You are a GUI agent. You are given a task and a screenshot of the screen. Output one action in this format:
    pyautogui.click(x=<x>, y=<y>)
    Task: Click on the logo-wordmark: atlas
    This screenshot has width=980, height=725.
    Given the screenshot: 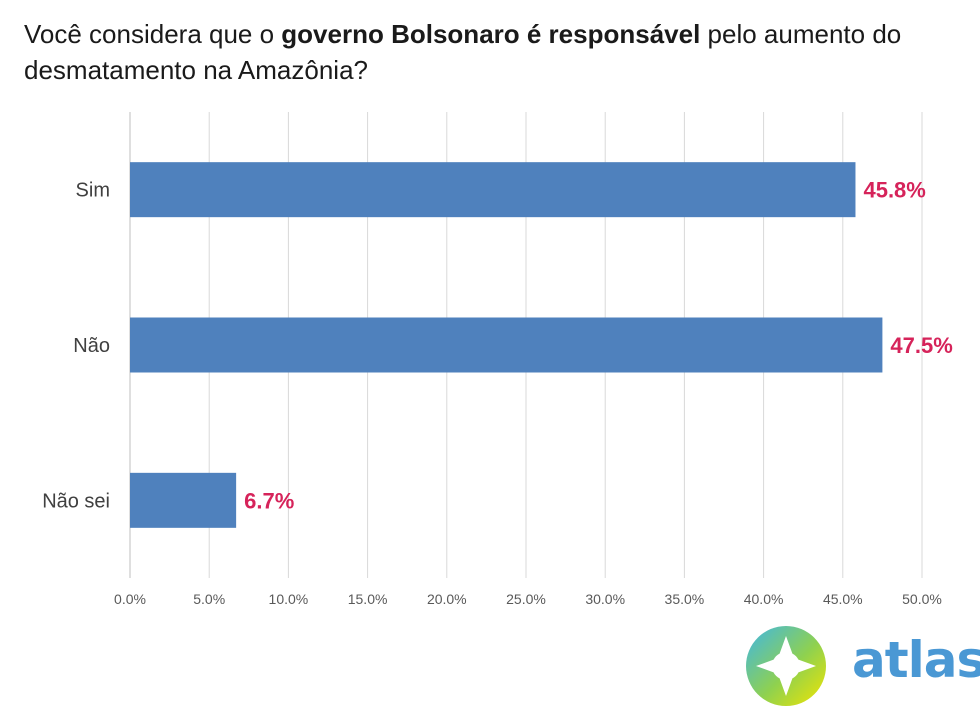 What is the action you would take?
    pyautogui.click(x=916, y=660)
    